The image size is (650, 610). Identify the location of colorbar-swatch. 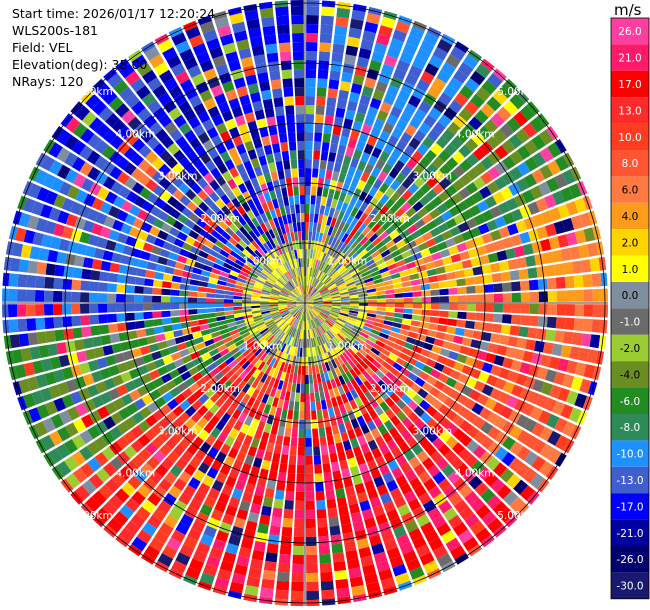
(630, 84).